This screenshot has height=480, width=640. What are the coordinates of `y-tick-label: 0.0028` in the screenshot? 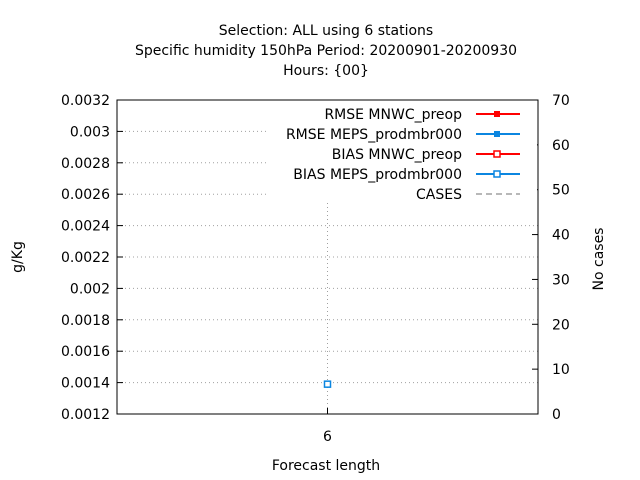 It's located at (85, 164).